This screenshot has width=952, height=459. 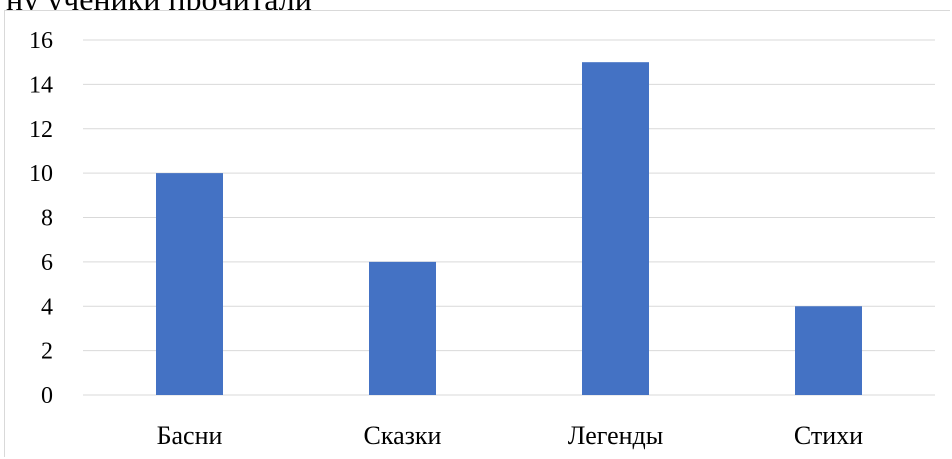 What do you see at coordinates (615, 435) in the screenshot?
I see `x-category-label: Легенды` at bounding box center [615, 435].